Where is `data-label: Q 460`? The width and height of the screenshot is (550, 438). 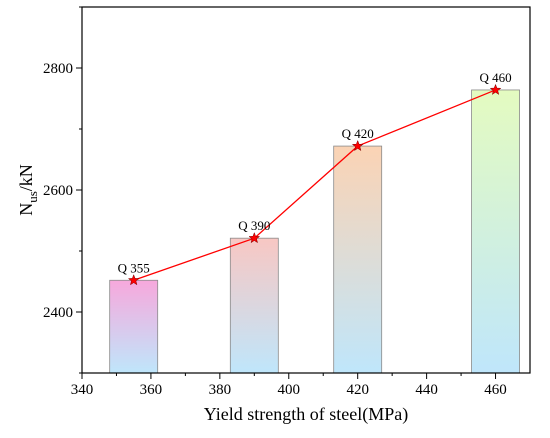 data-label: Q 460 is located at coordinates (495, 77).